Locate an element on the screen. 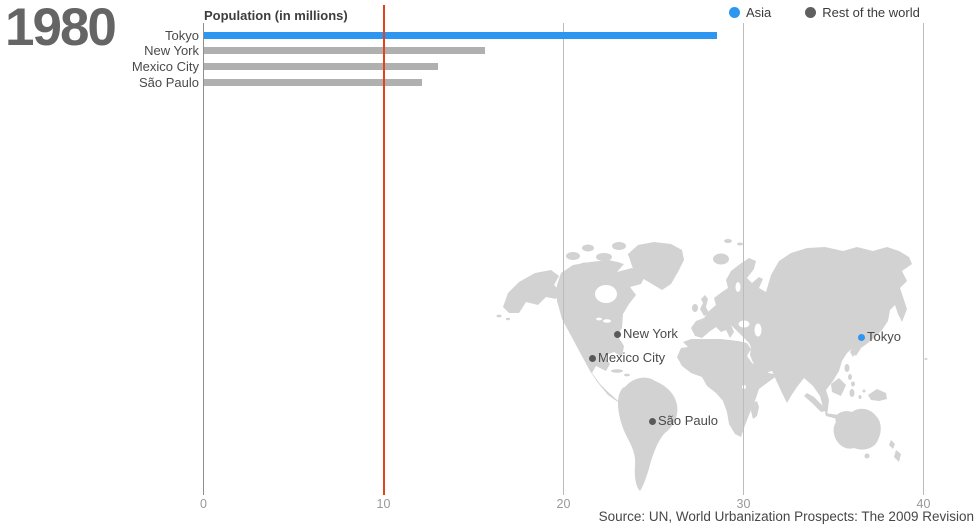 This screenshot has width=976, height=530. chart-title: Population (in millions) is located at coordinates (276, 15).